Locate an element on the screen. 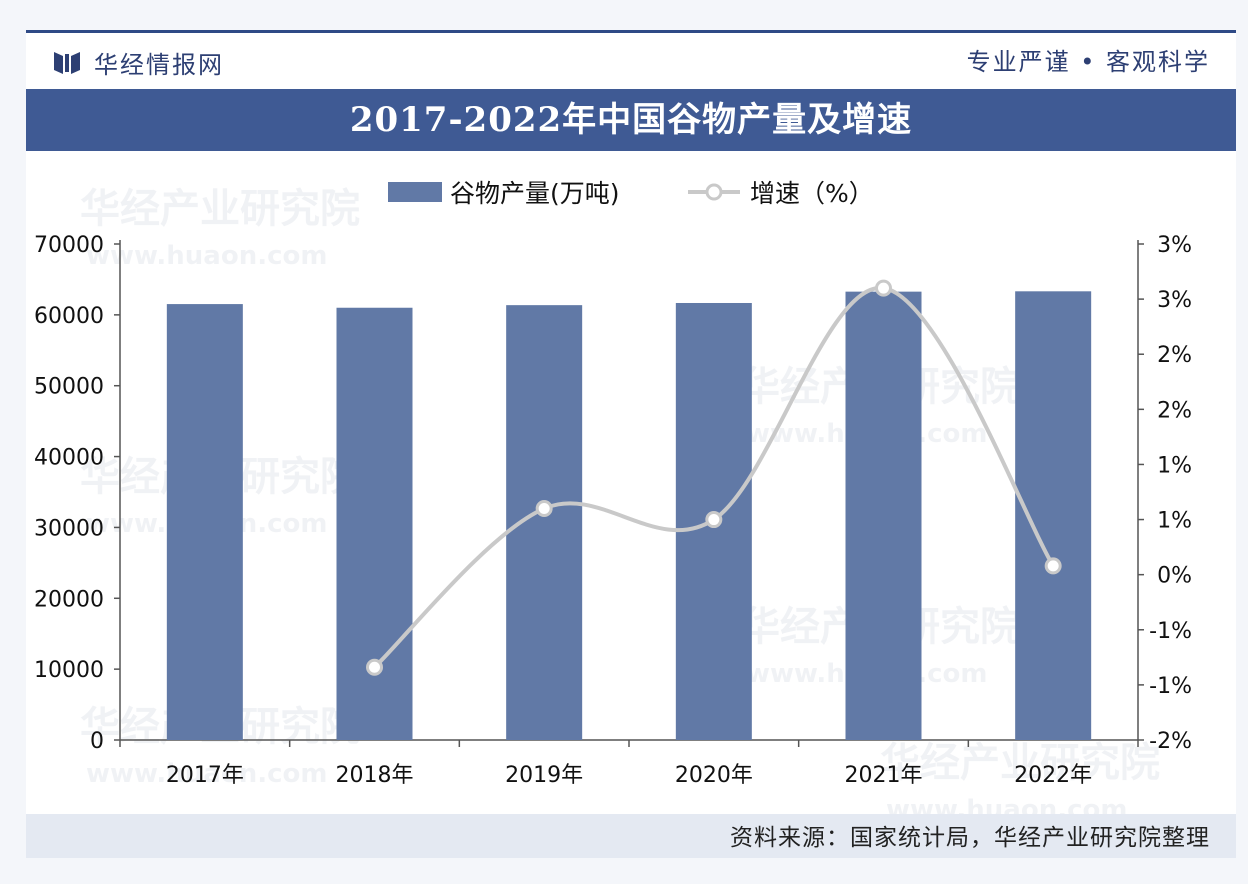 The height and width of the screenshot is (884, 1248). brand-header: 华经情报网 is located at coordinates (138, 62).